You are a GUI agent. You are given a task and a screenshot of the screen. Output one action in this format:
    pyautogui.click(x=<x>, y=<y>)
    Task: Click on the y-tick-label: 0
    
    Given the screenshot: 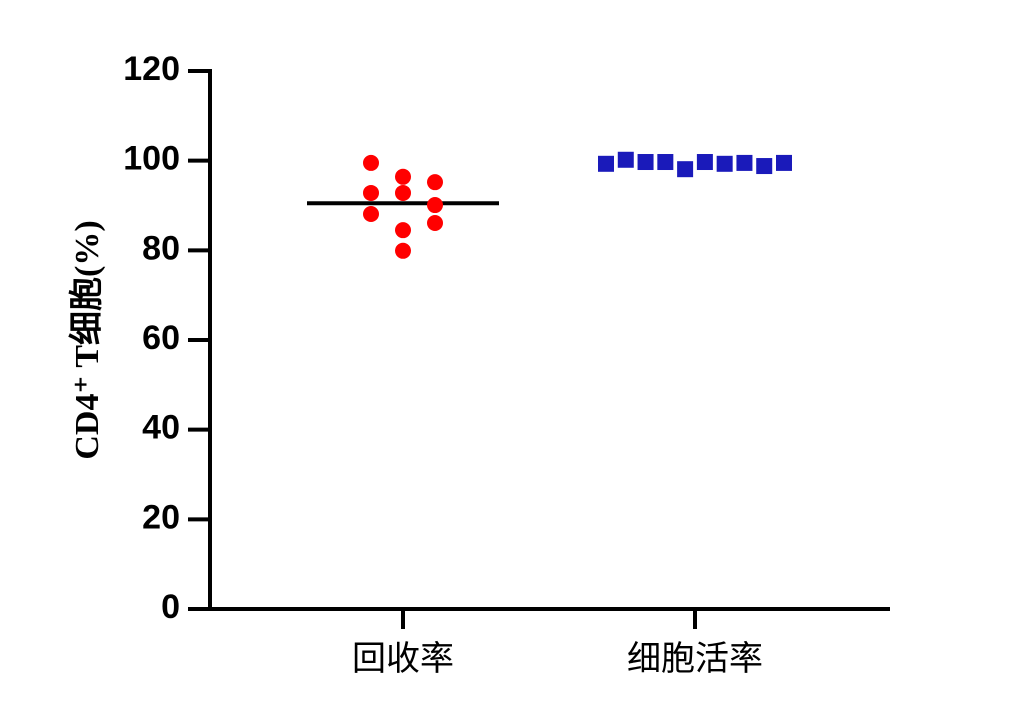 What is the action you would take?
    pyautogui.click(x=170, y=607)
    